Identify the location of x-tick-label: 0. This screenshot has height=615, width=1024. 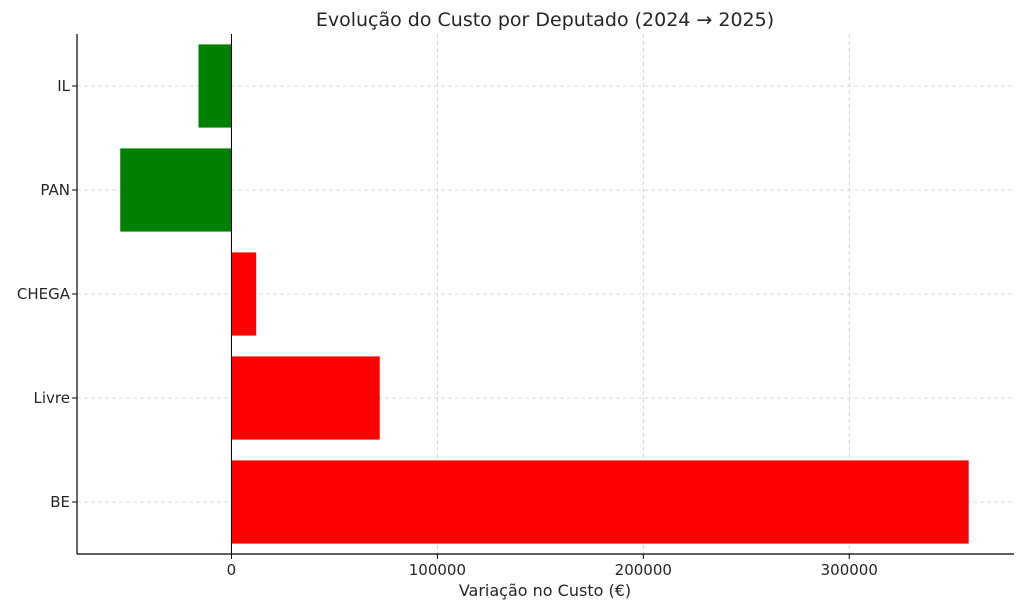
(232, 570).